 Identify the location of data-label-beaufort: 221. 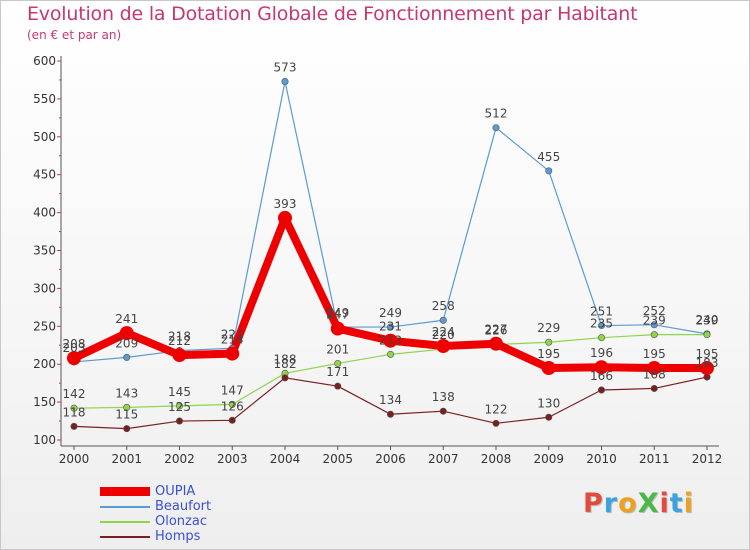
(232, 334).